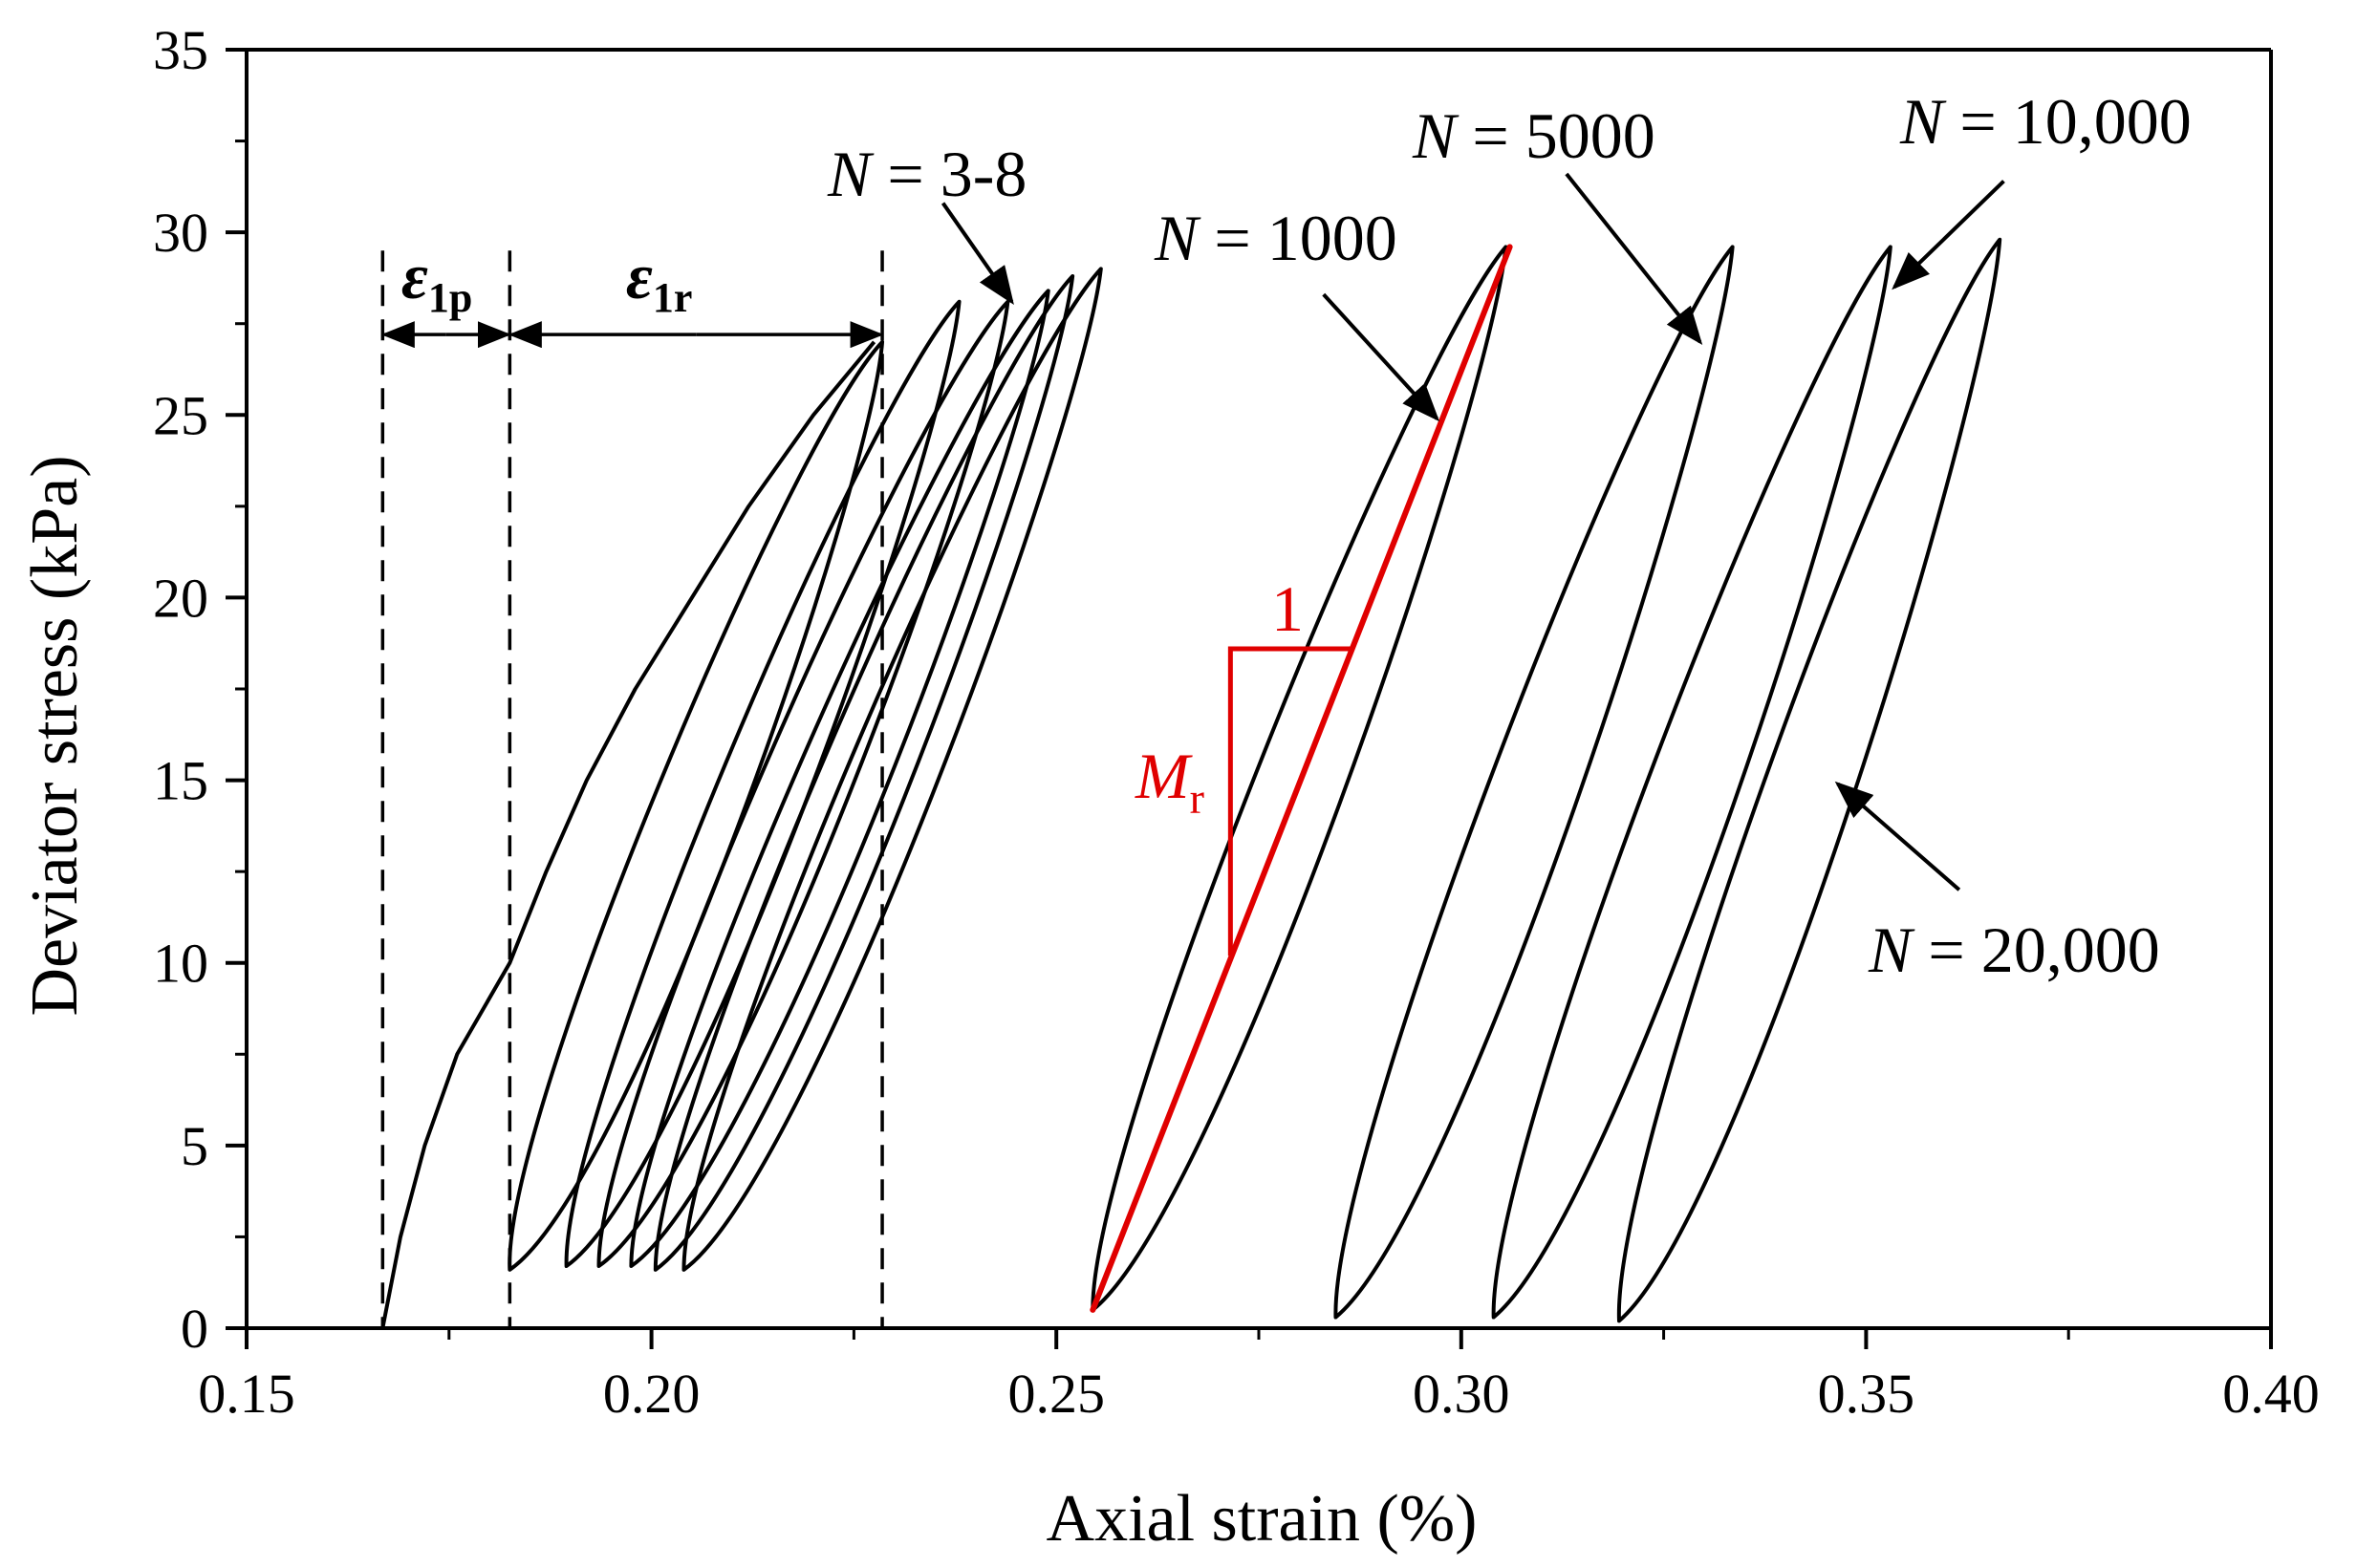  I want to click on x-tick-label: 0.30, so click(1461, 1394).